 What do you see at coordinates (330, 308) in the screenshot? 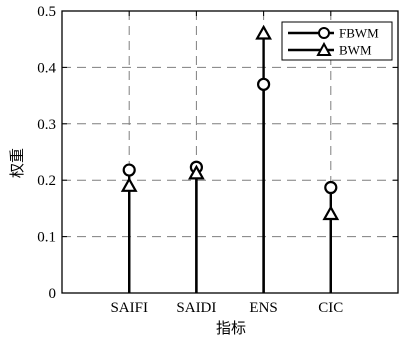
I see `x-tick-label: CIC` at bounding box center [330, 308].